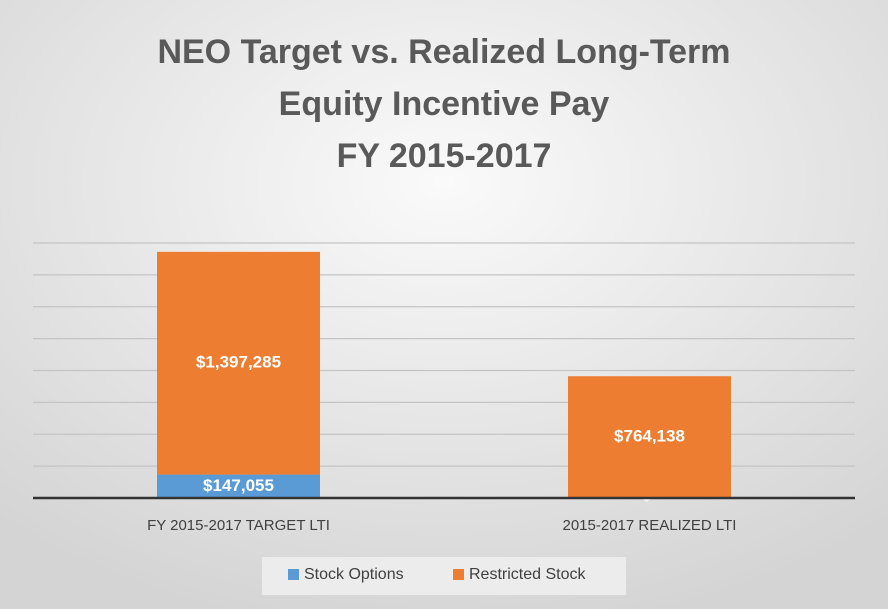 The height and width of the screenshot is (609, 888). I want to click on data-label: $147,055, so click(238, 485).